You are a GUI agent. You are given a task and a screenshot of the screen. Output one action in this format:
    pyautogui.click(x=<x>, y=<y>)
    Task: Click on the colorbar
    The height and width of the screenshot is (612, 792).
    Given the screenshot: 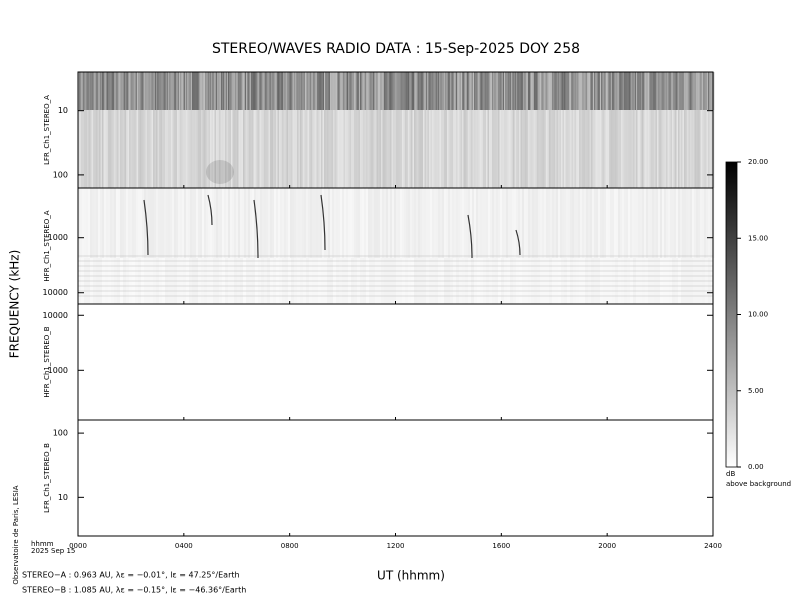 What is the action you would take?
    pyautogui.click(x=731, y=314)
    